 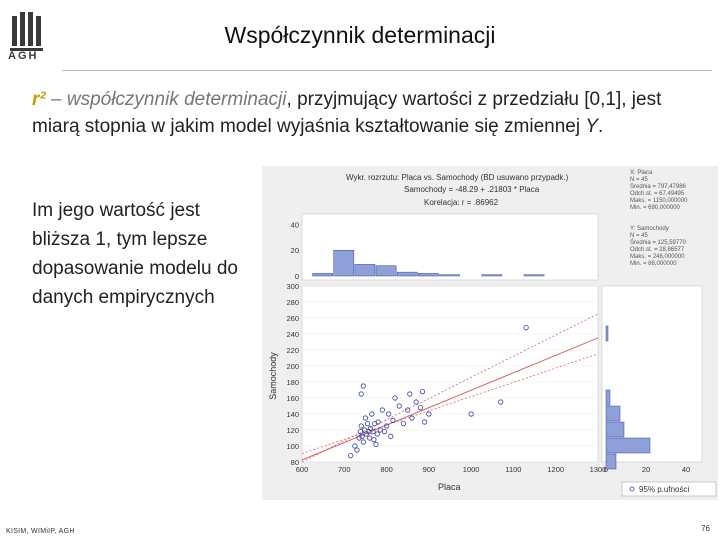 What do you see at coordinates (653, 264) in the screenshot?
I see `stats-y-line: Min. = 86,000000` at bounding box center [653, 264].